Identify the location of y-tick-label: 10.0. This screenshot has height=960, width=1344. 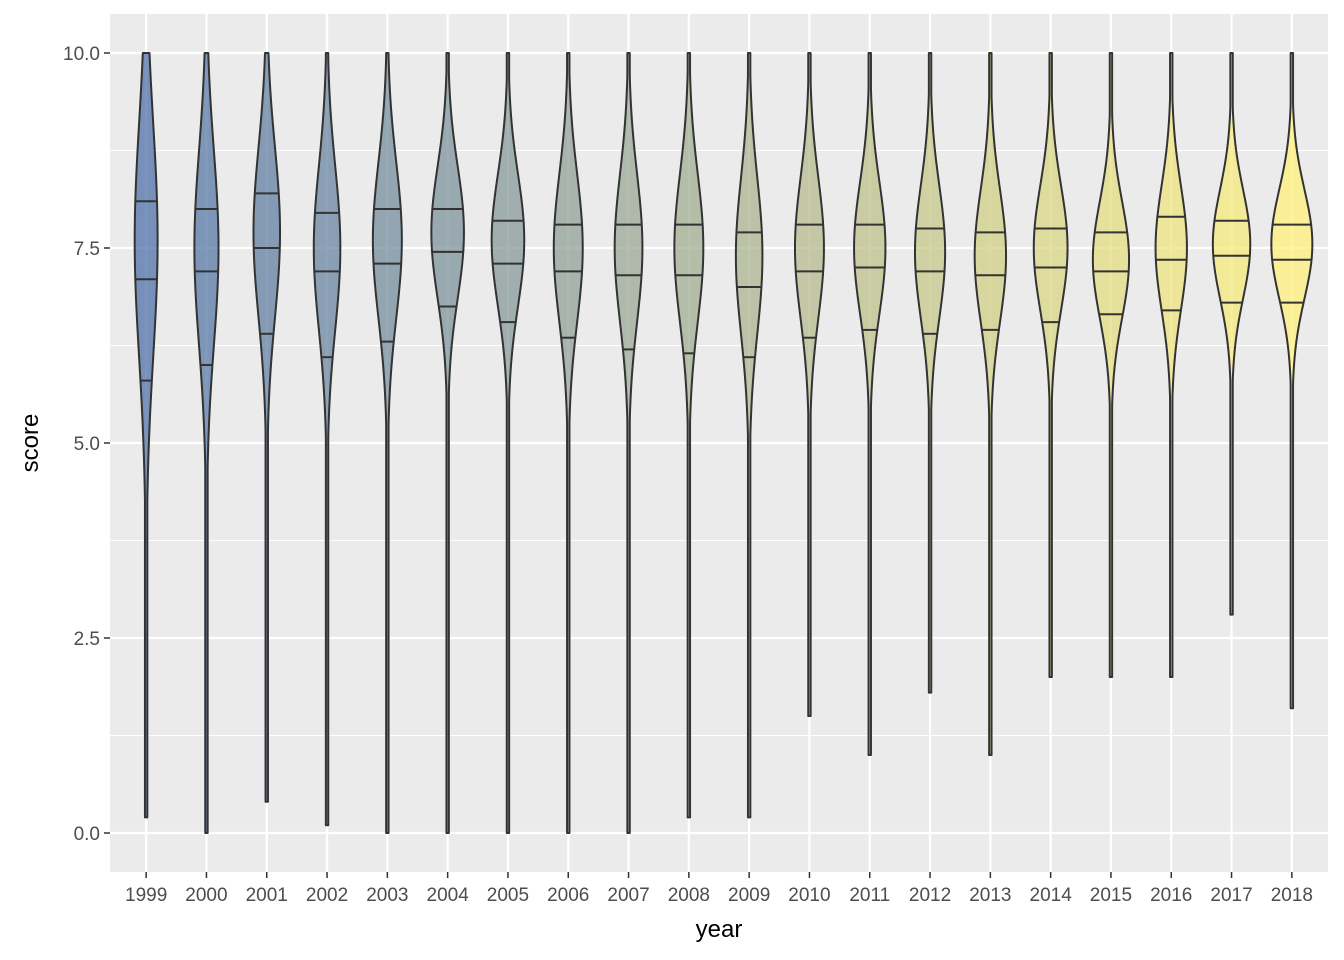
(81, 54).